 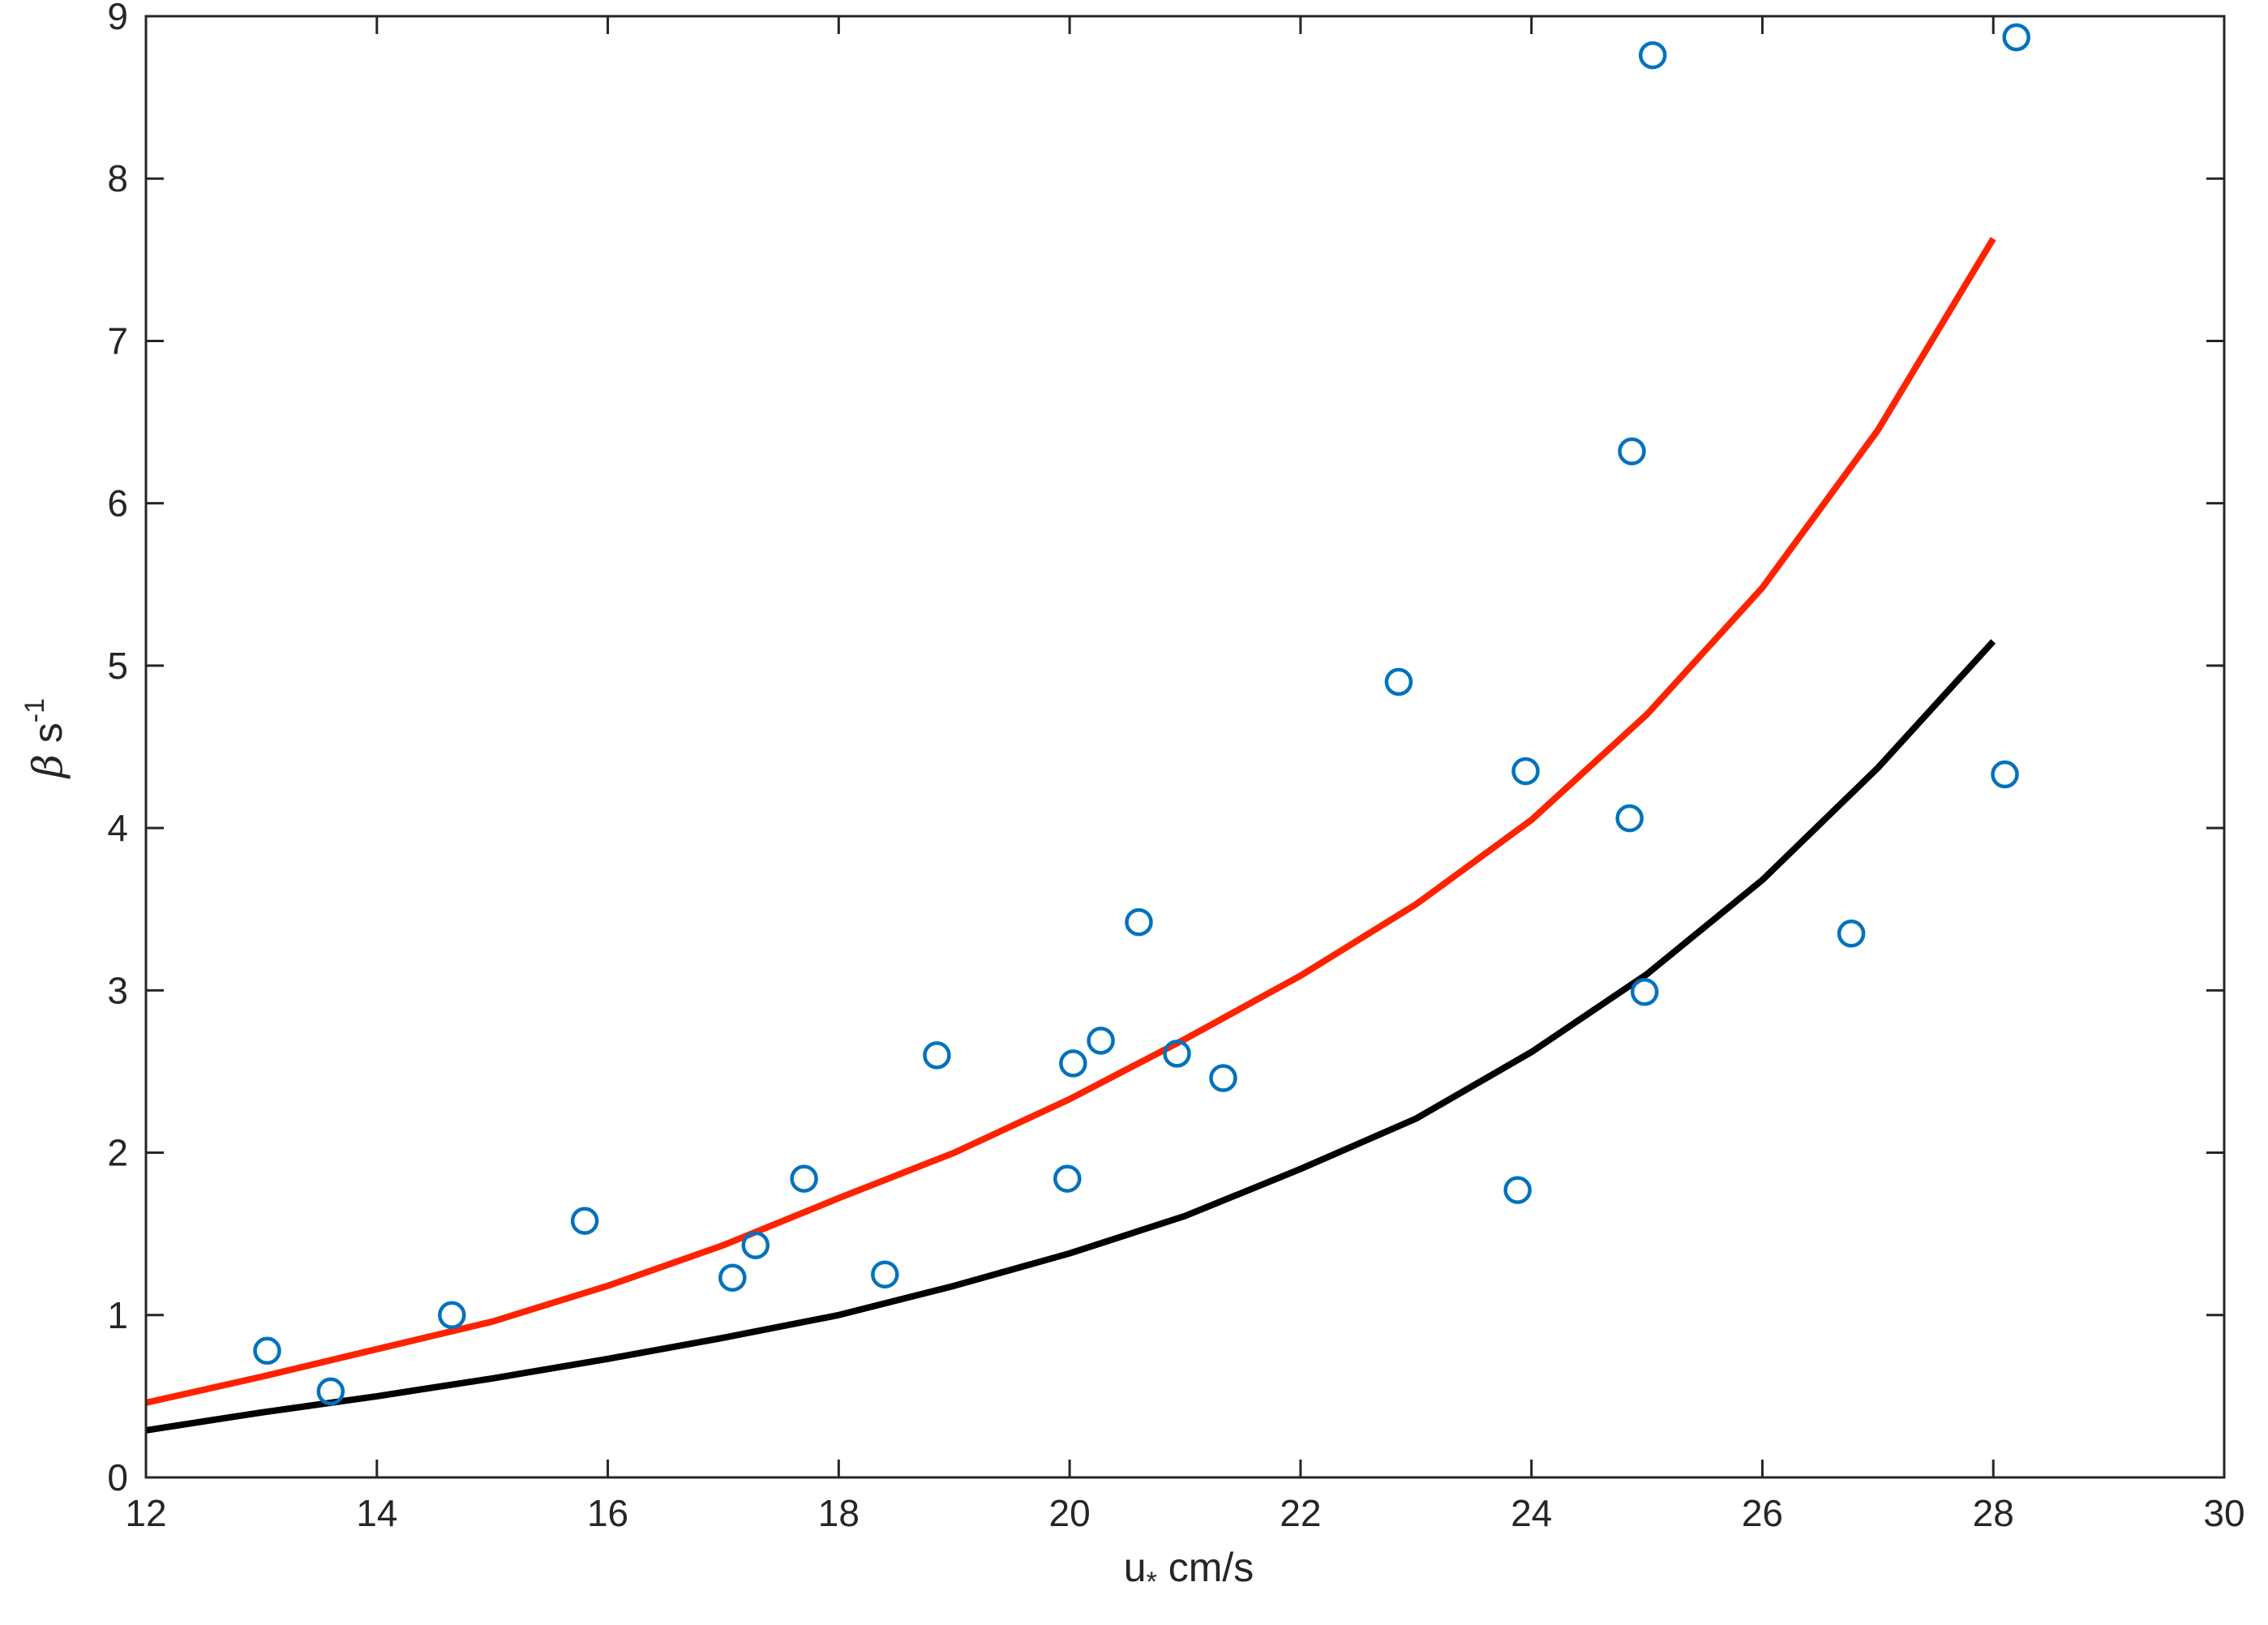 What do you see at coordinates (117, 503) in the screenshot?
I see `y-tick-label: 6` at bounding box center [117, 503].